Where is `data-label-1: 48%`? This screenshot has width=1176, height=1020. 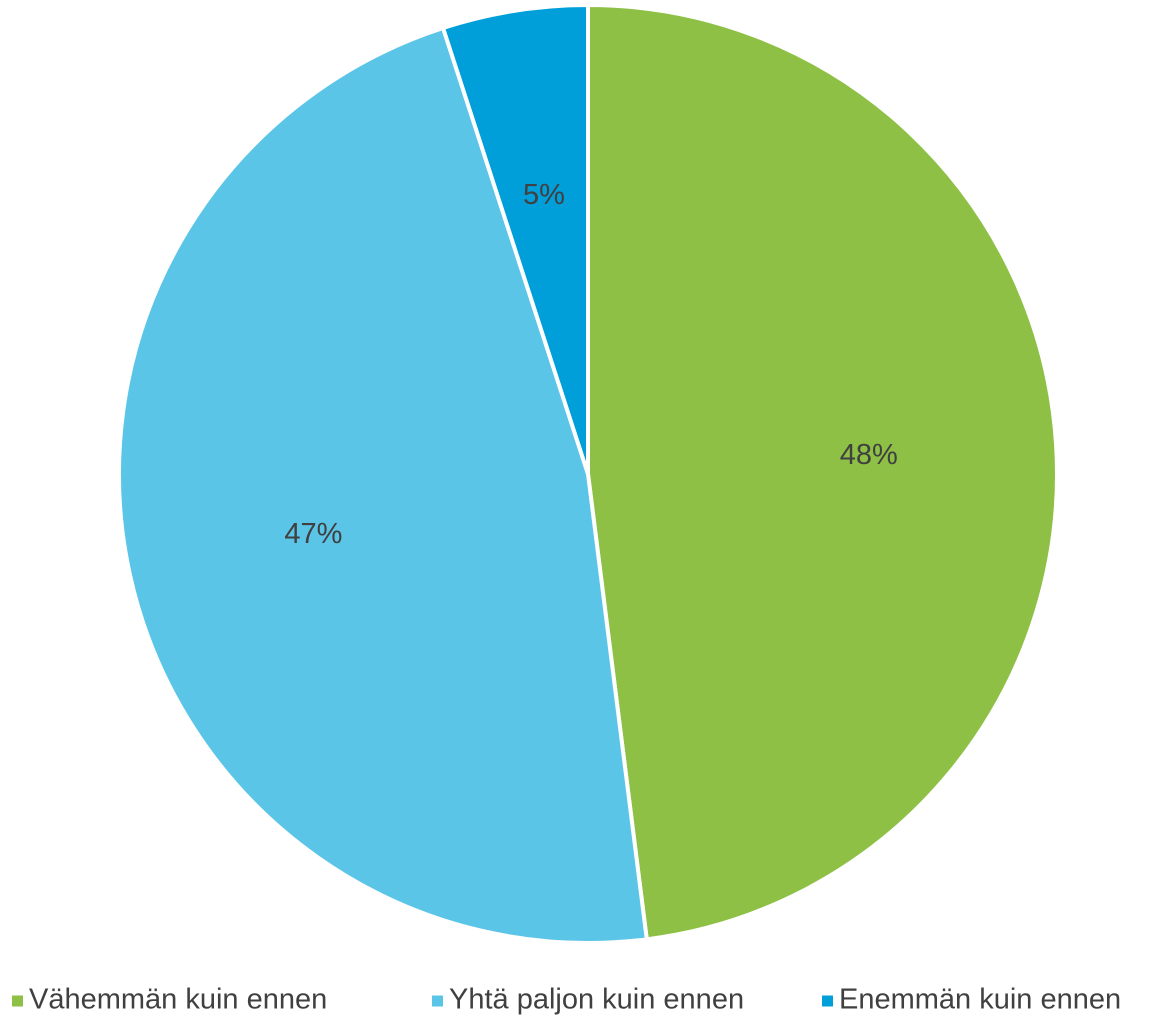
data-label-1: 48% is located at coordinates (869, 455).